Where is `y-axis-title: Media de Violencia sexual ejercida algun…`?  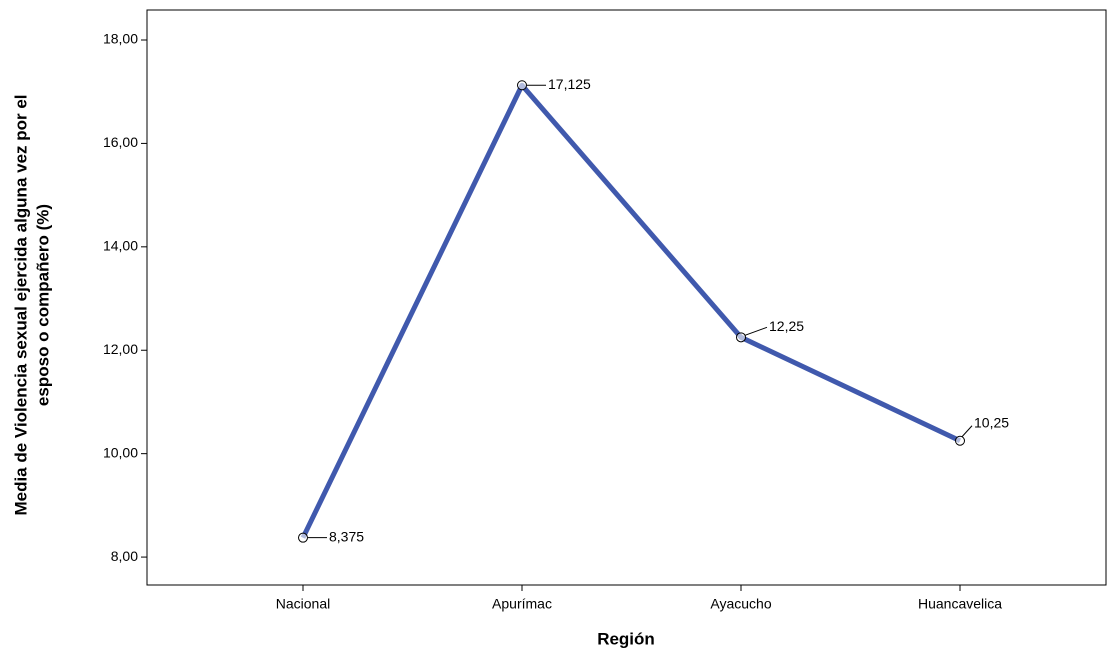 y-axis-title: Media de Violencia sexual ejercida algun… is located at coordinates (20, 304).